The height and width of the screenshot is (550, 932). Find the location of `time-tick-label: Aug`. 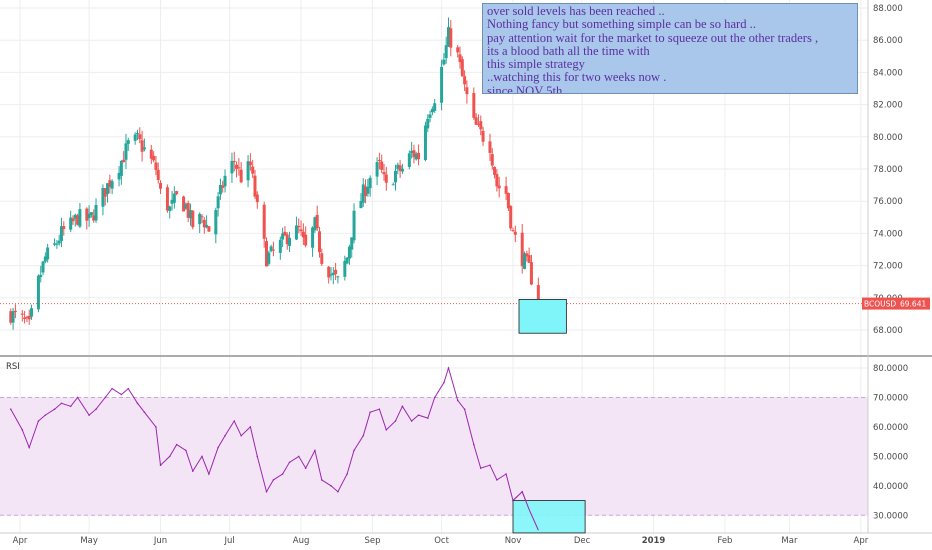

time-tick-label: Aug is located at coordinates (301, 541).